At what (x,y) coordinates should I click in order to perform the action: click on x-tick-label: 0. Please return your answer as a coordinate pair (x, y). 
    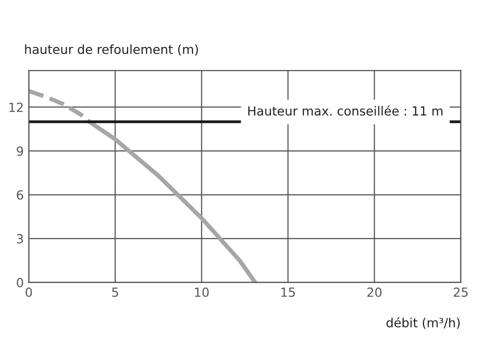
    Looking at the image, I should click on (29, 292).